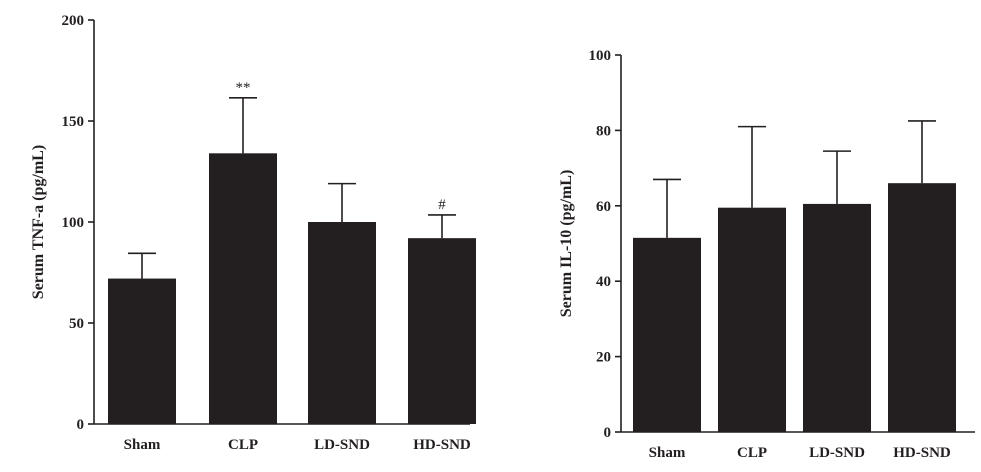 The height and width of the screenshot is (472, 981). I want to click on y-tick-label: 200, so click(73, 21).